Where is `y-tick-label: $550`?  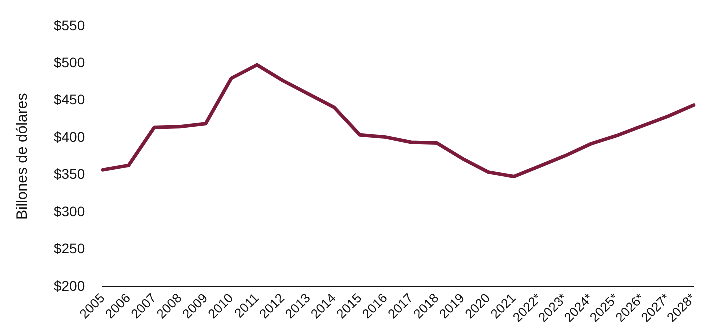
y-tick-label: $550 is located at coordinates (70, 25).